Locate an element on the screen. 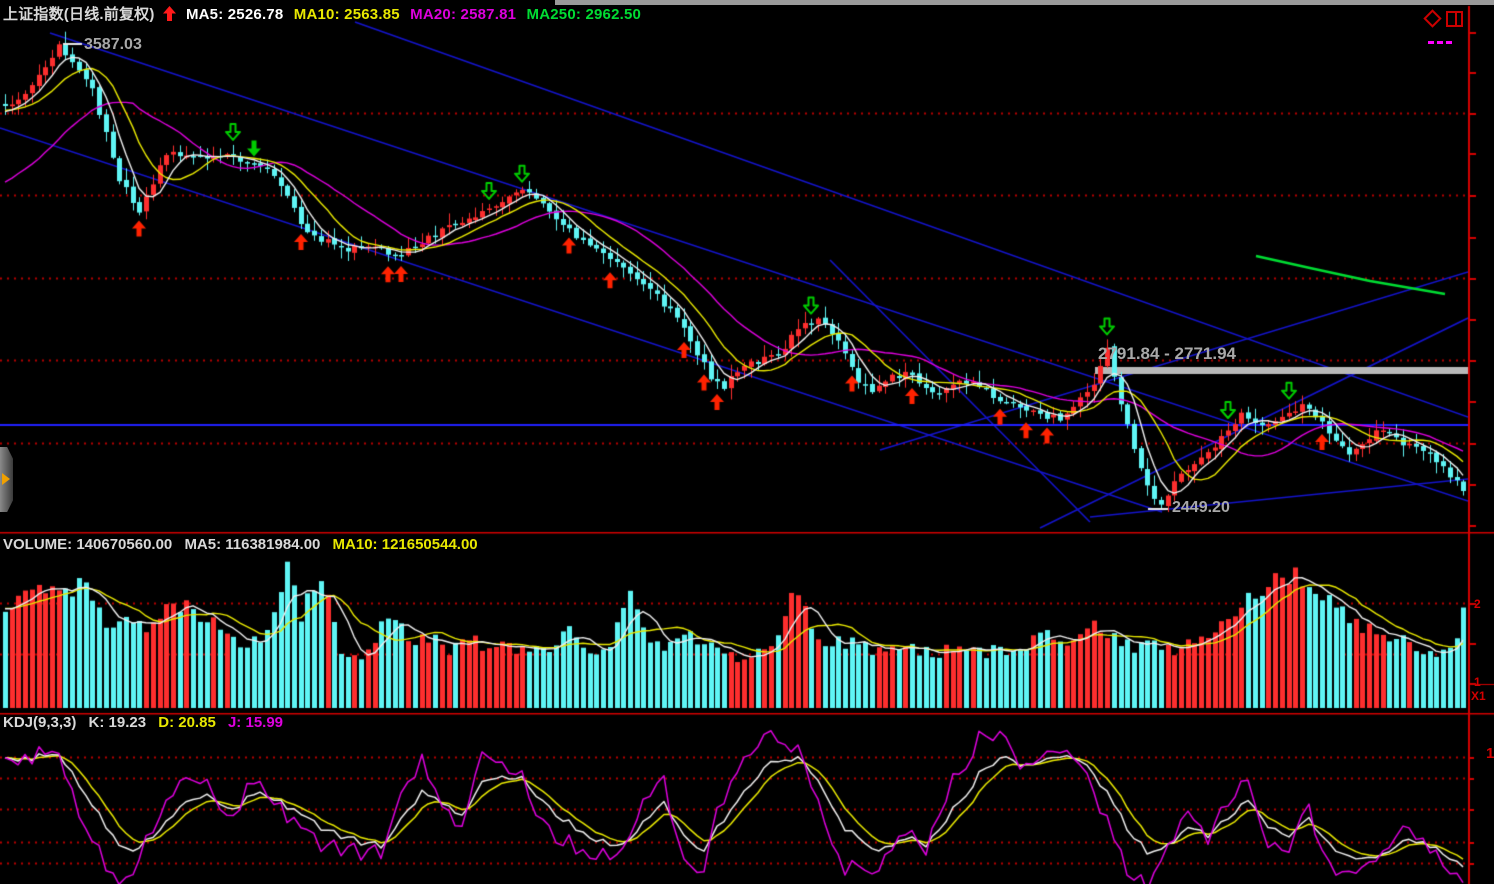 The width and height of the screenshot is (1494, 884). sidebar-expand-handle is located at coordinates (6, 479).